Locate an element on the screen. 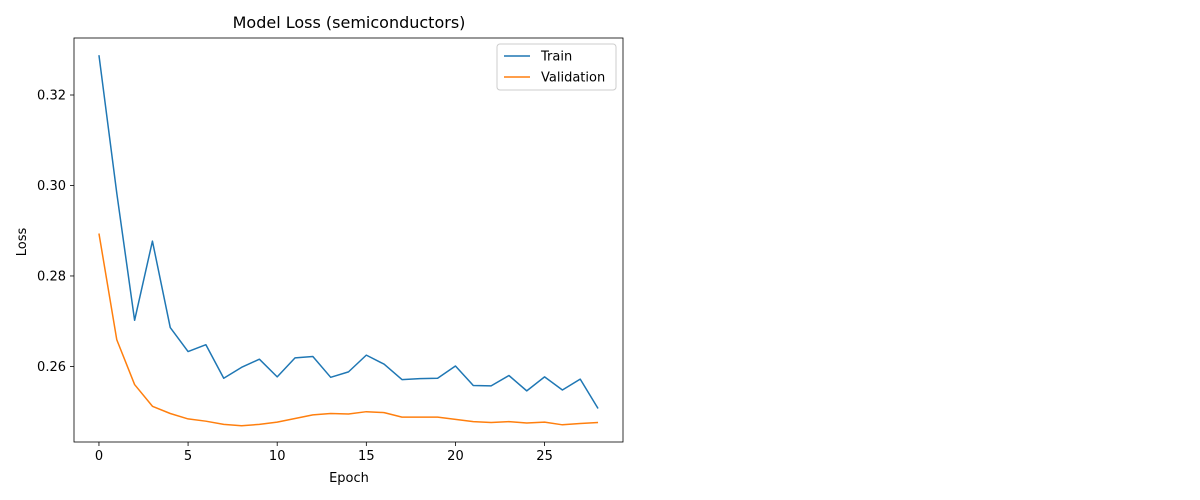 The image size is (1200, 500). x-axis-label: Epoch is located at coordinates (349, 478).